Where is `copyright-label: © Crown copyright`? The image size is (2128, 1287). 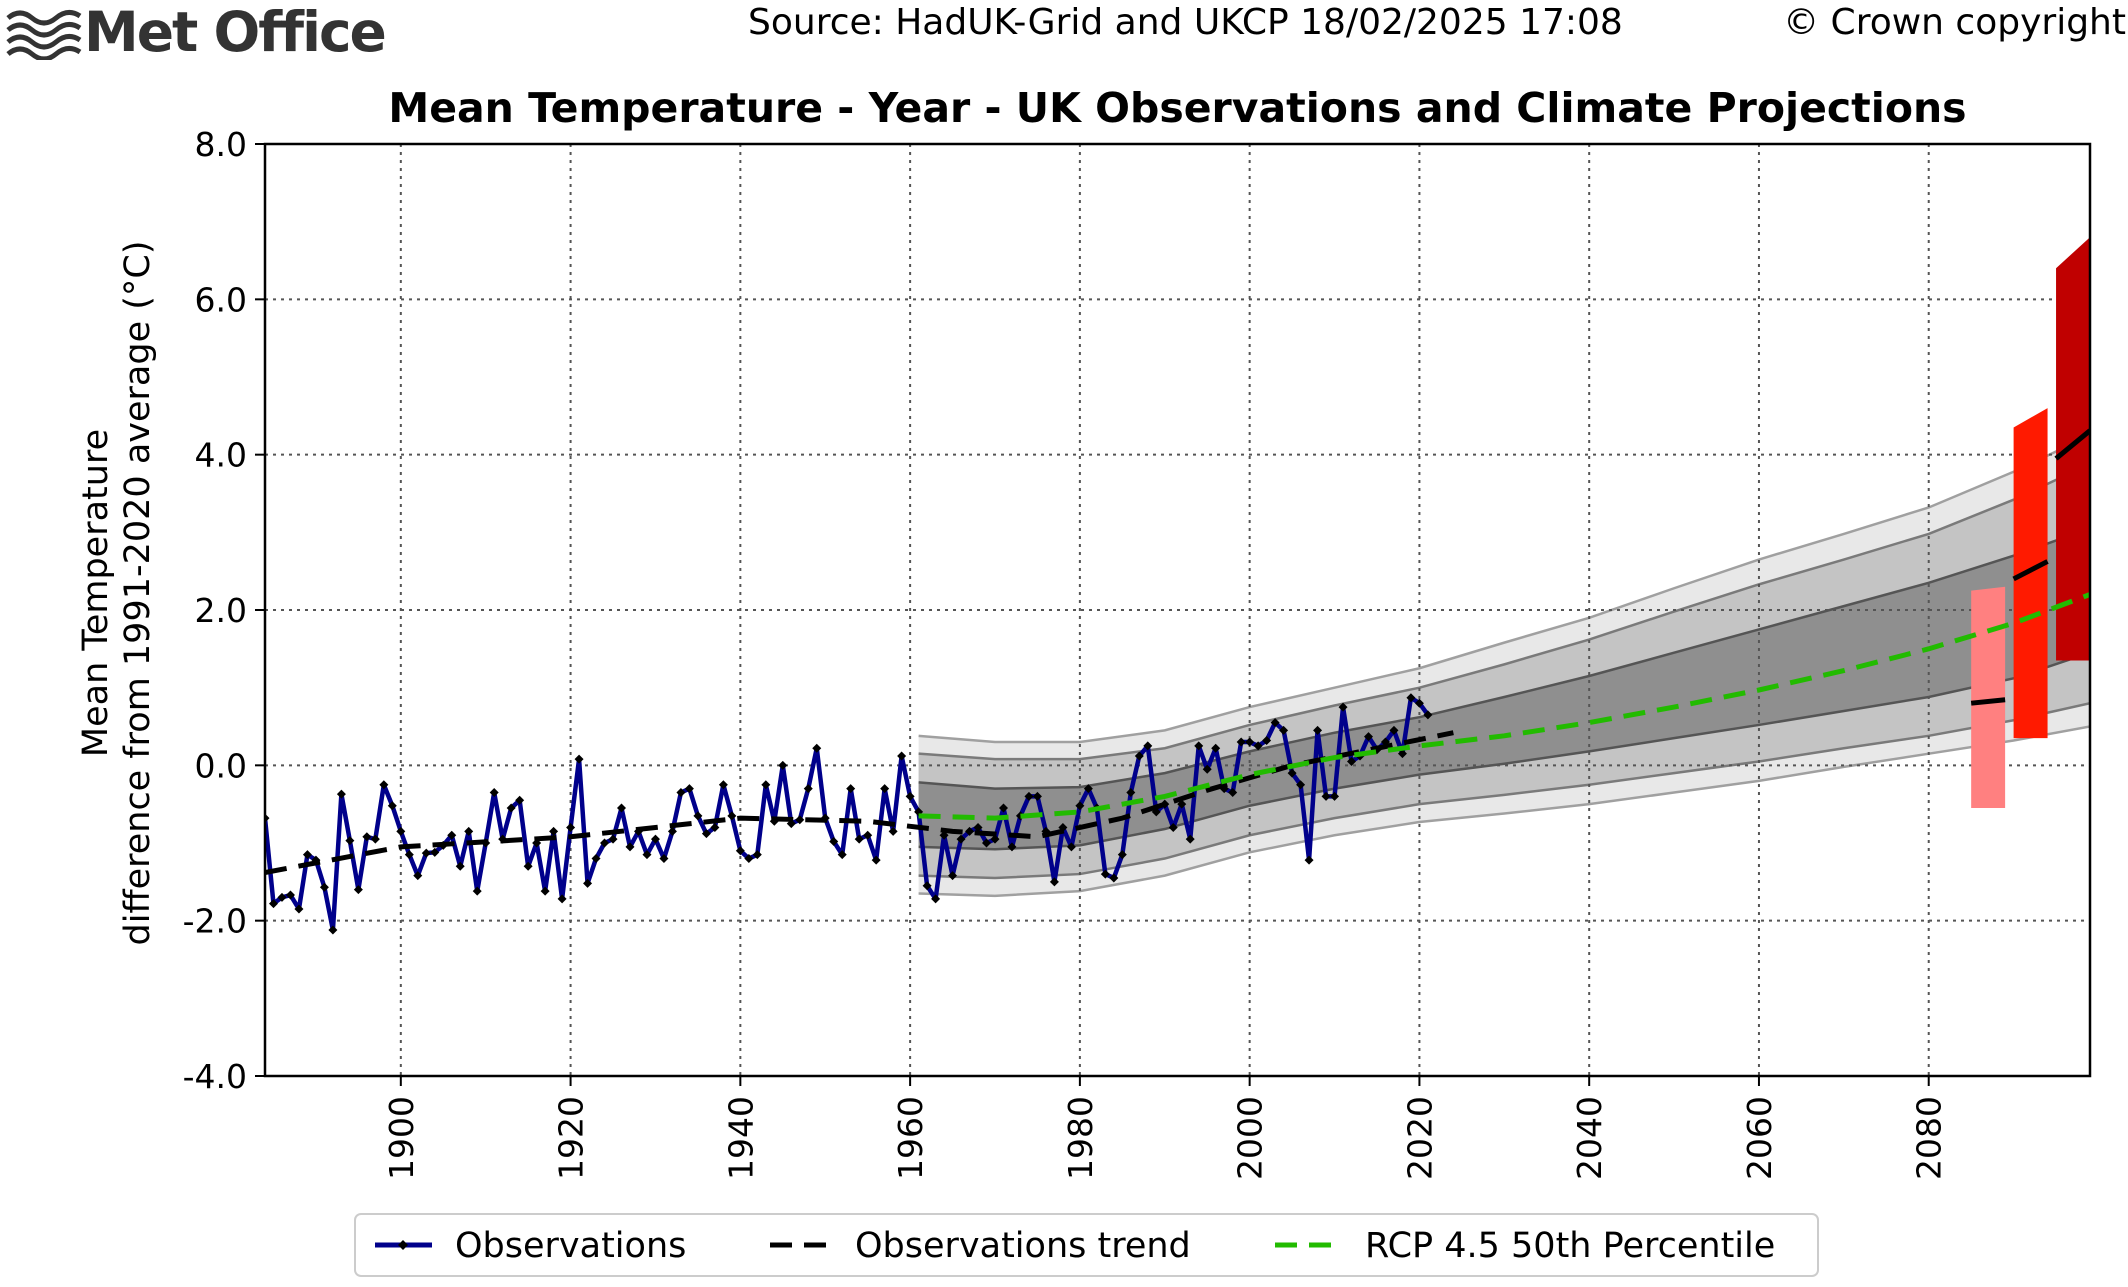 copyright-label: © Crown copyright is located at coordinates (1954, 22).